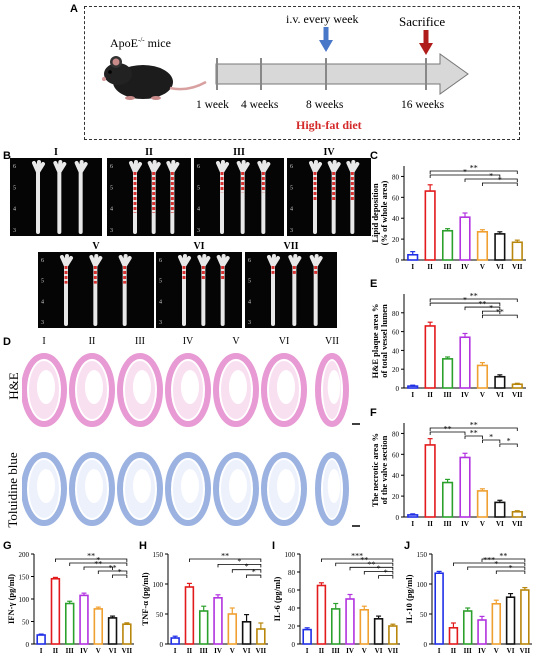 The height and width of the screenshot is (660, 536). I want to click on mouse-icon, so click(154, 78).